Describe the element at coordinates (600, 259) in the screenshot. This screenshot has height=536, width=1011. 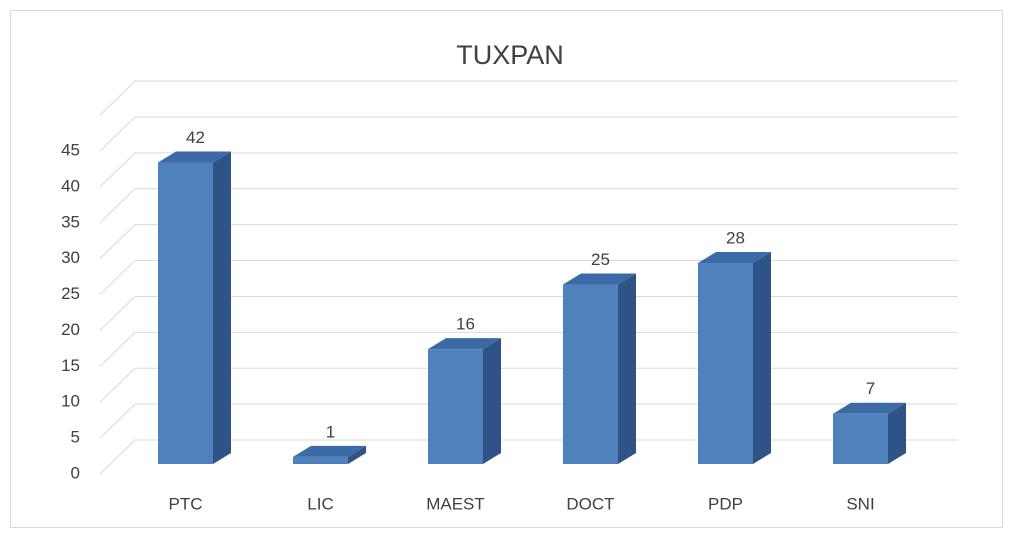
I see `value-label: 25` at that location.